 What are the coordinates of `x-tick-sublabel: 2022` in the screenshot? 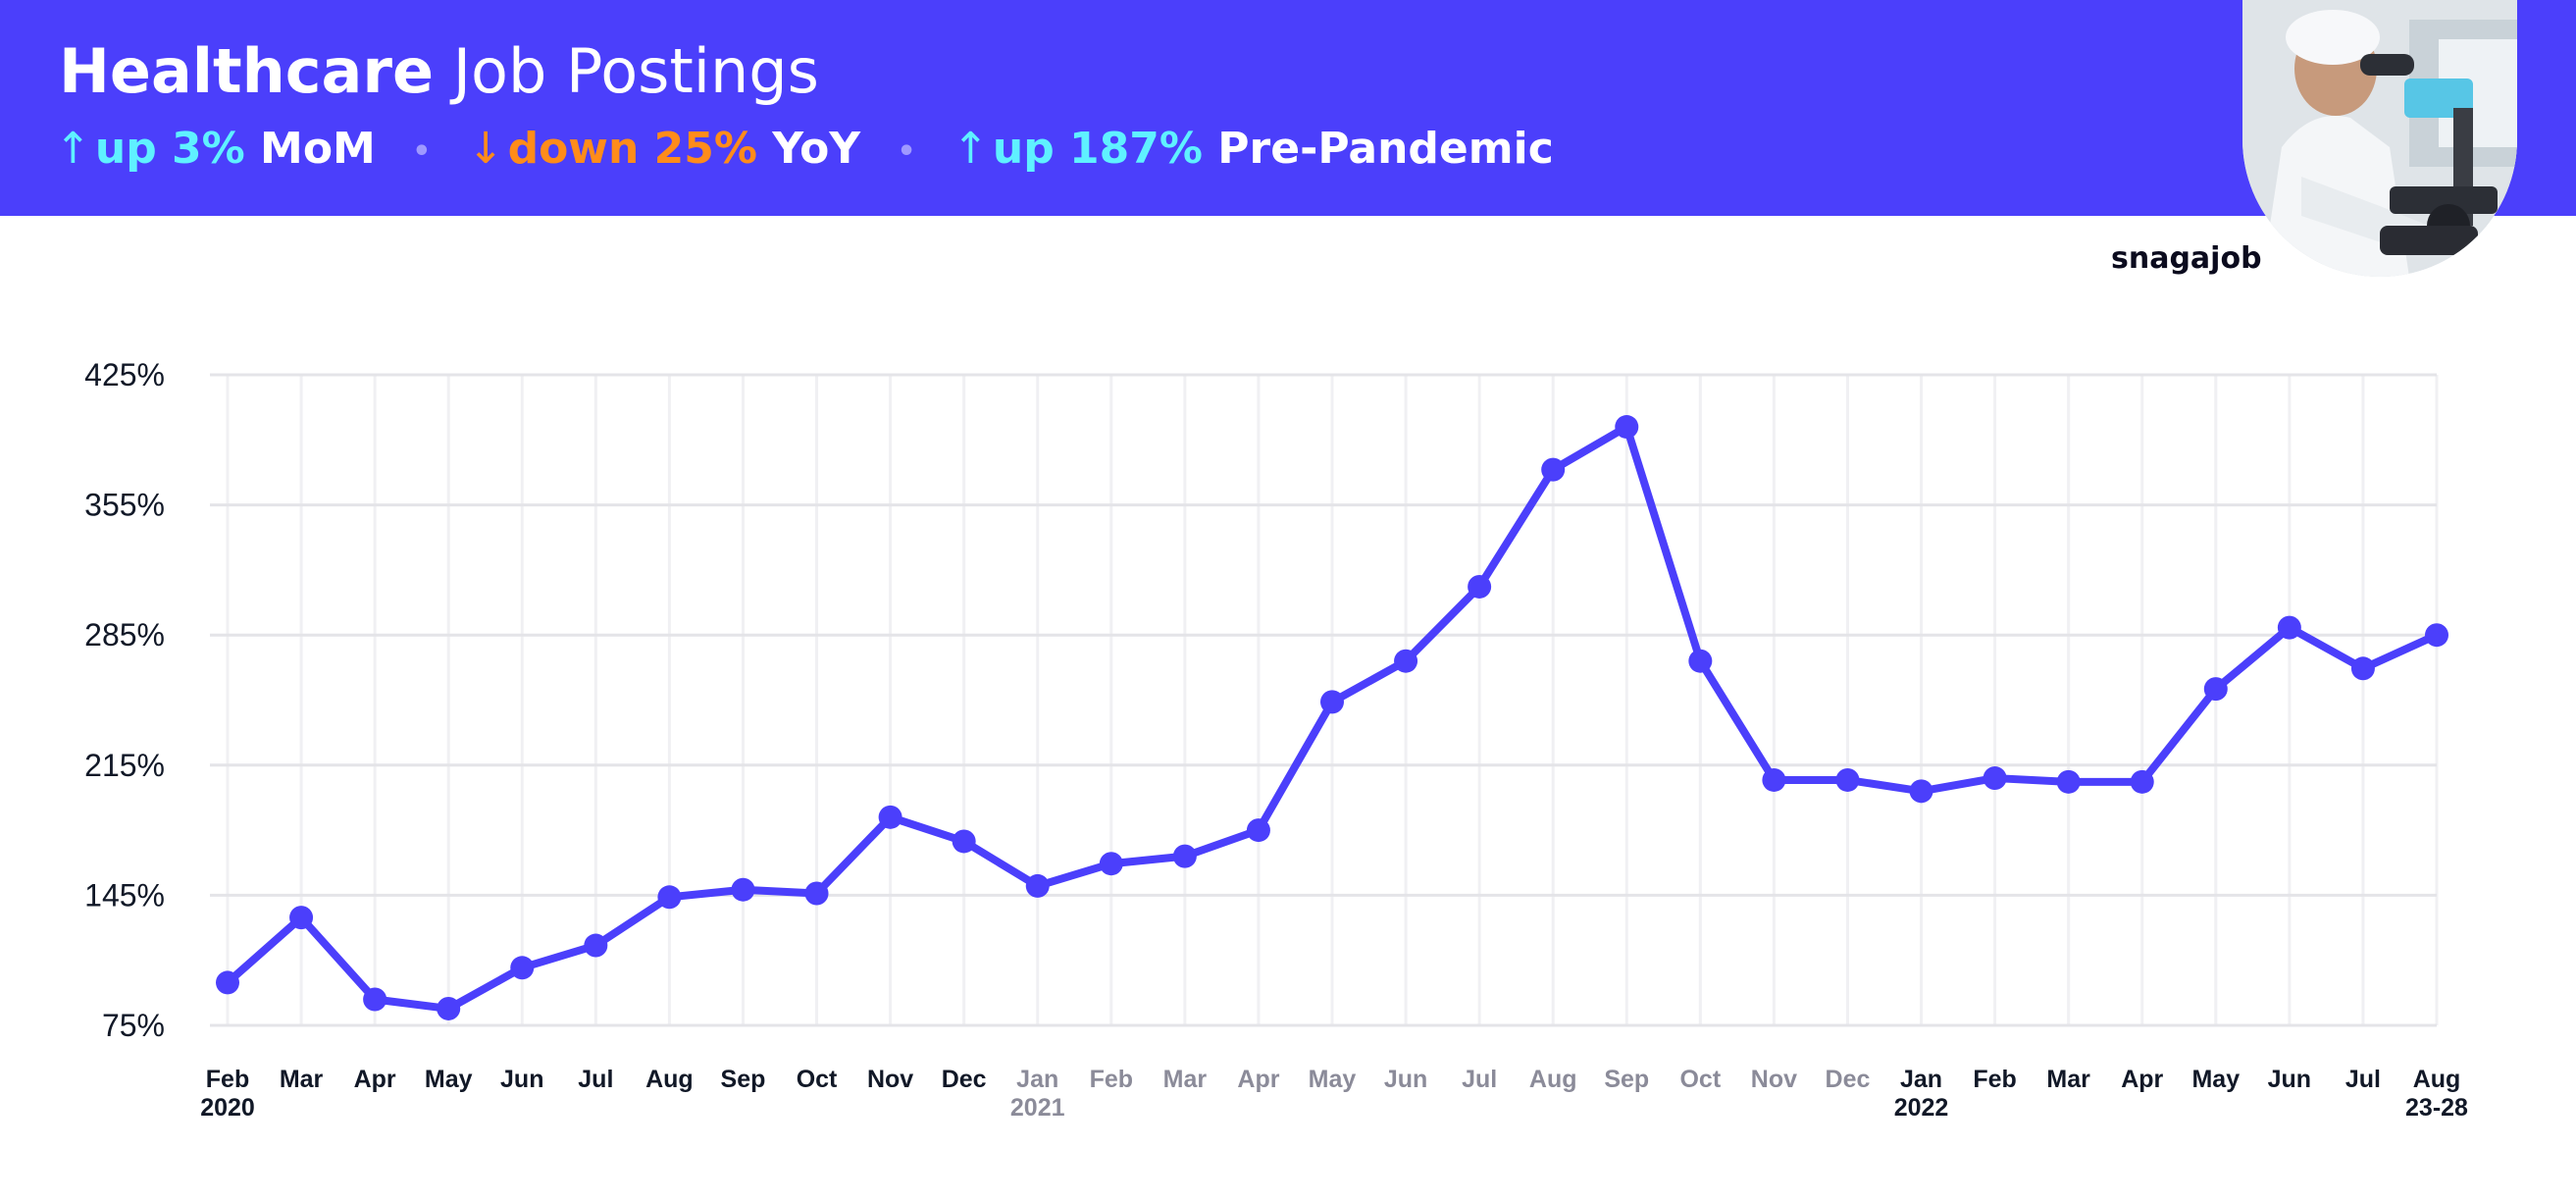 It's located at (1921, 1108).